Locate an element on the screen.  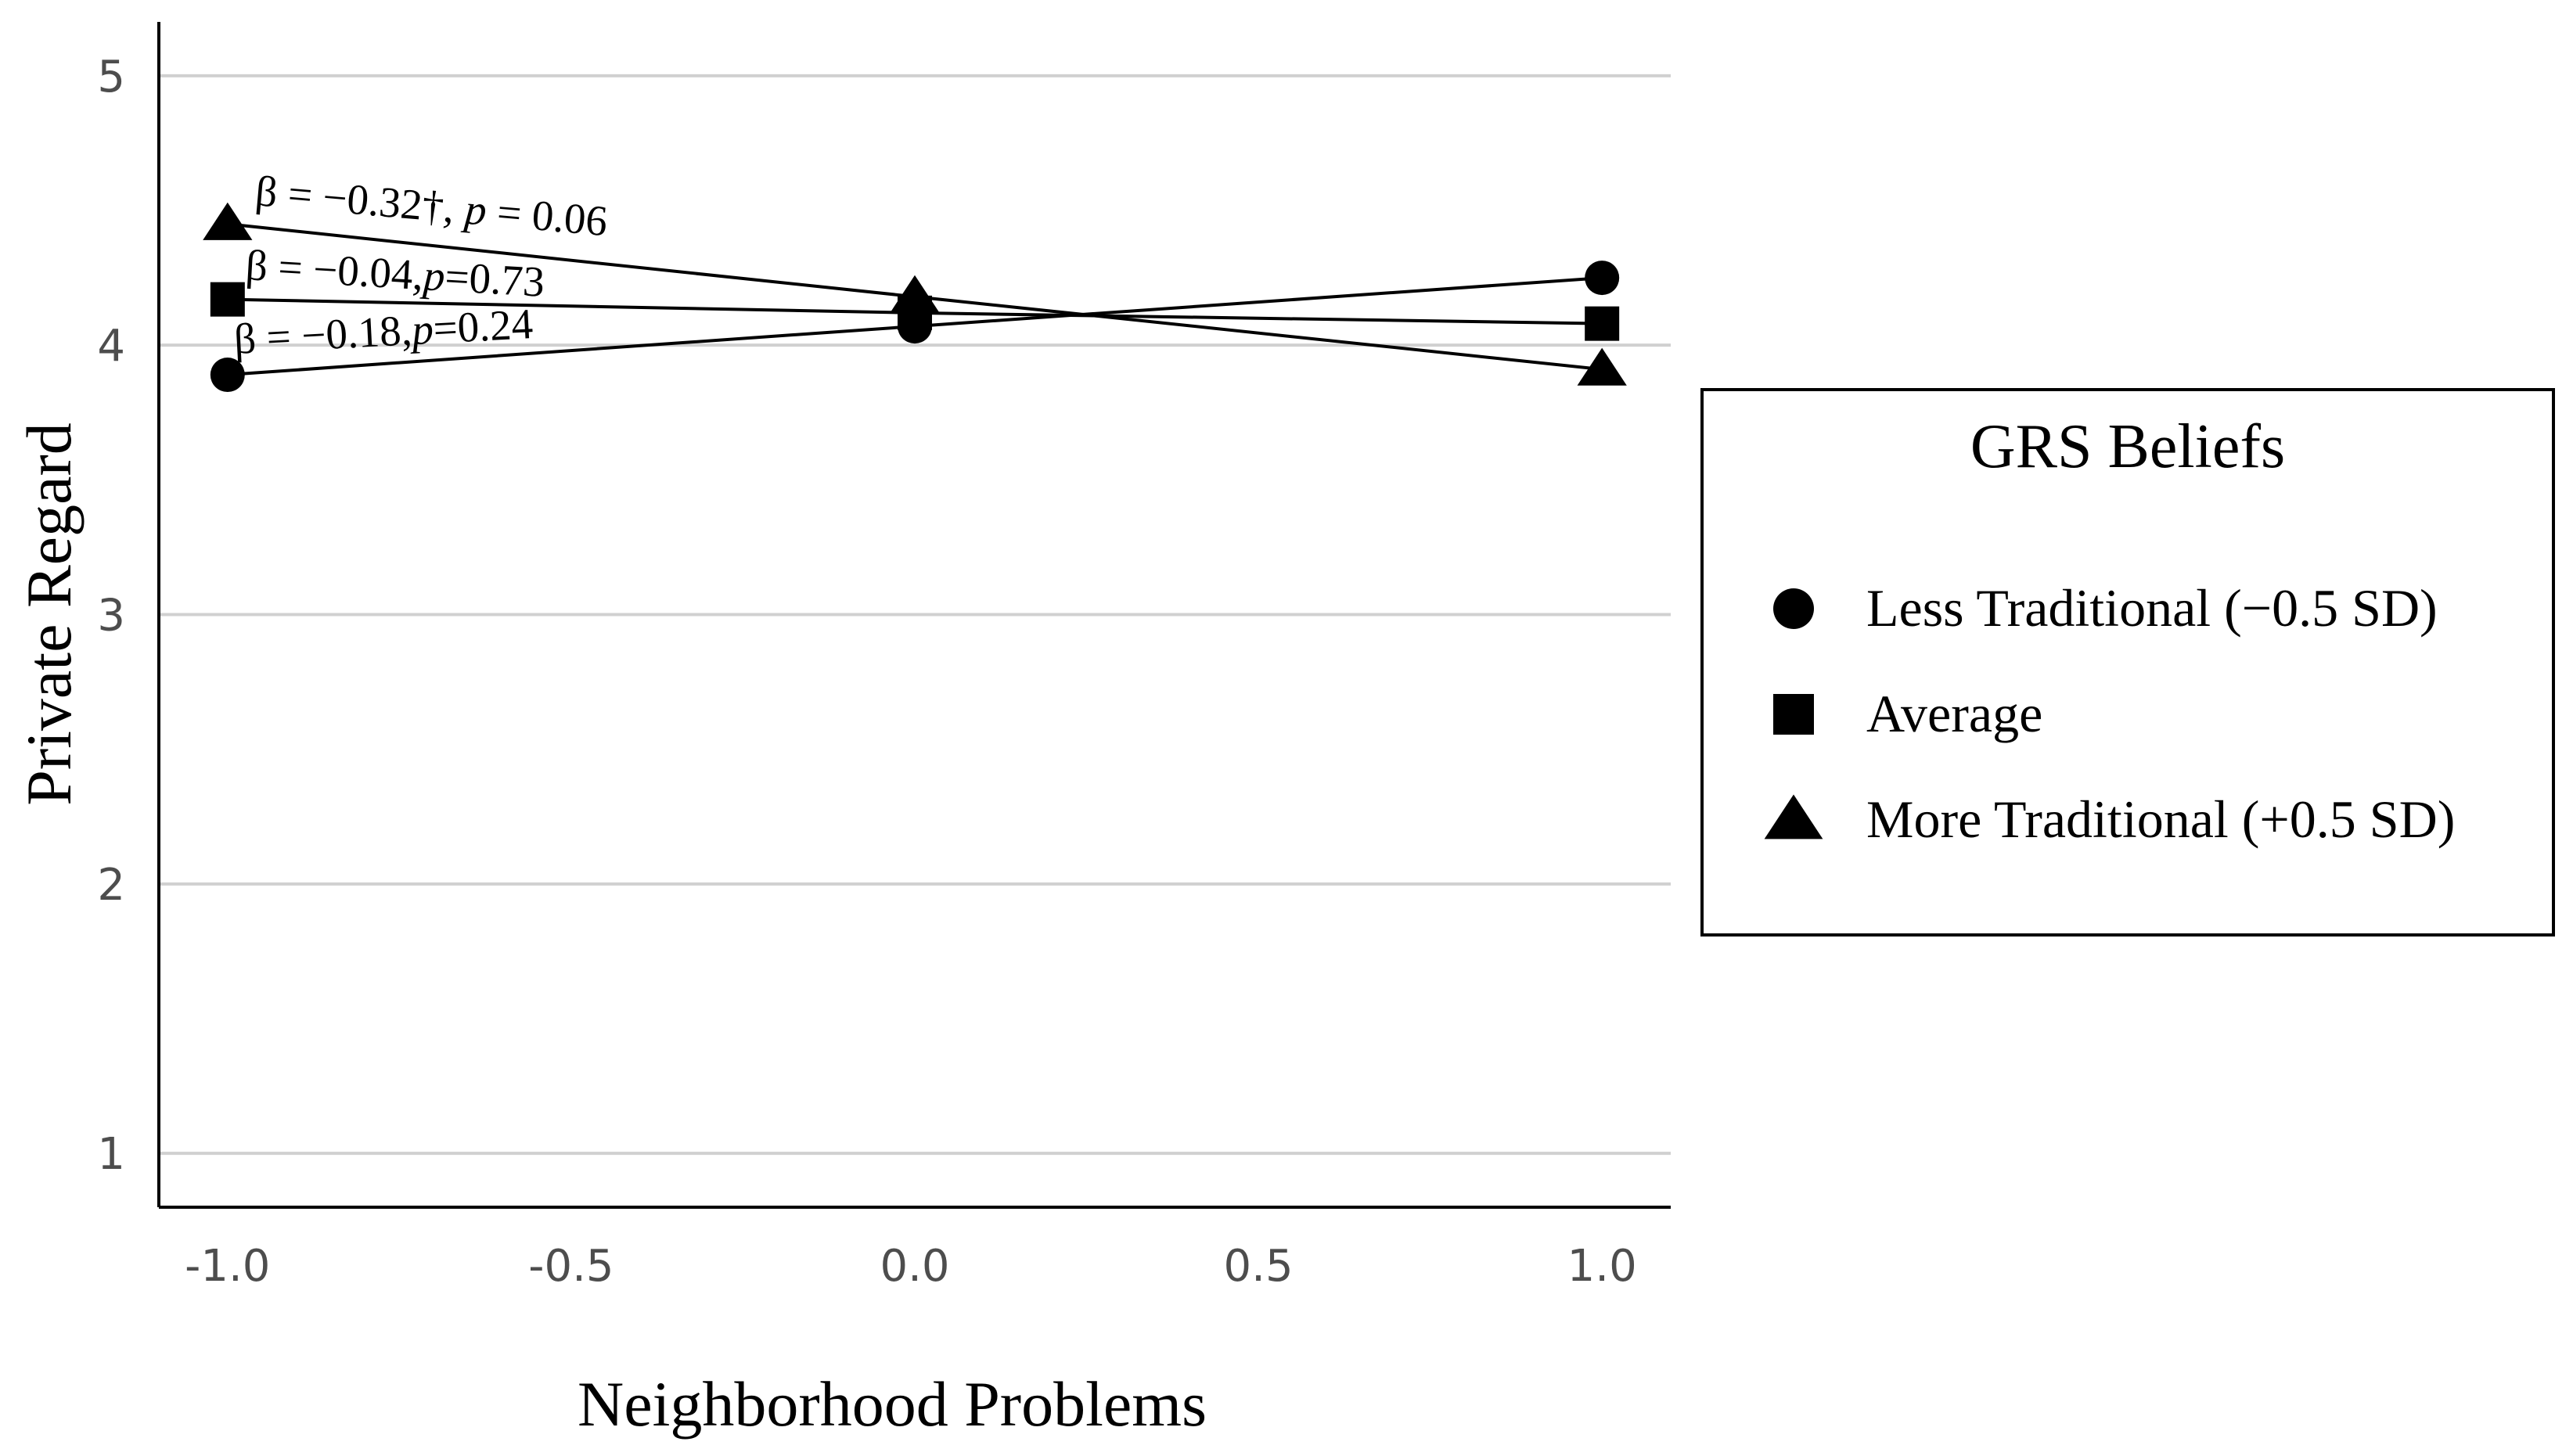
x-tick-label: 0.5 is located at coordinates (1259, 1266).